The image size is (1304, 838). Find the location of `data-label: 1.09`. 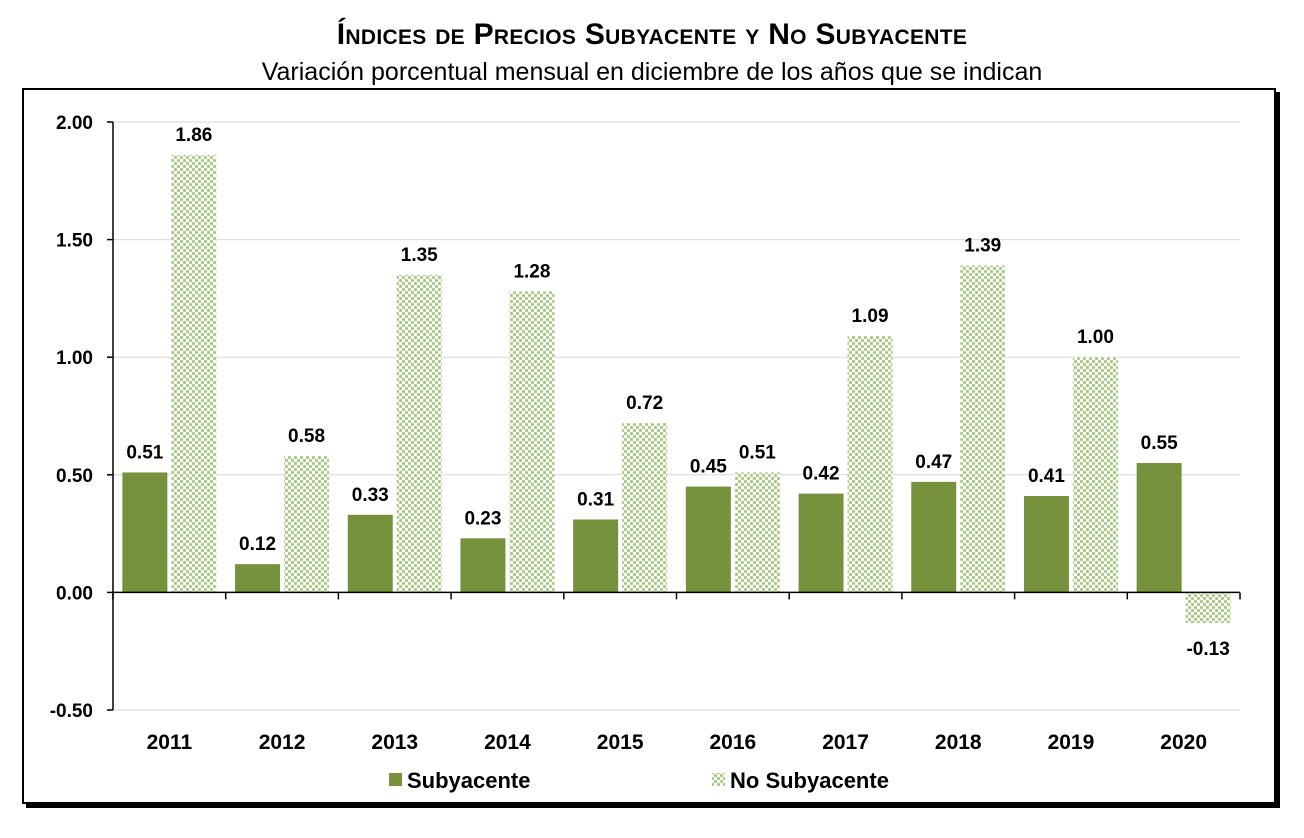

data-label: 1.09 is located at coordinates (870, 316).